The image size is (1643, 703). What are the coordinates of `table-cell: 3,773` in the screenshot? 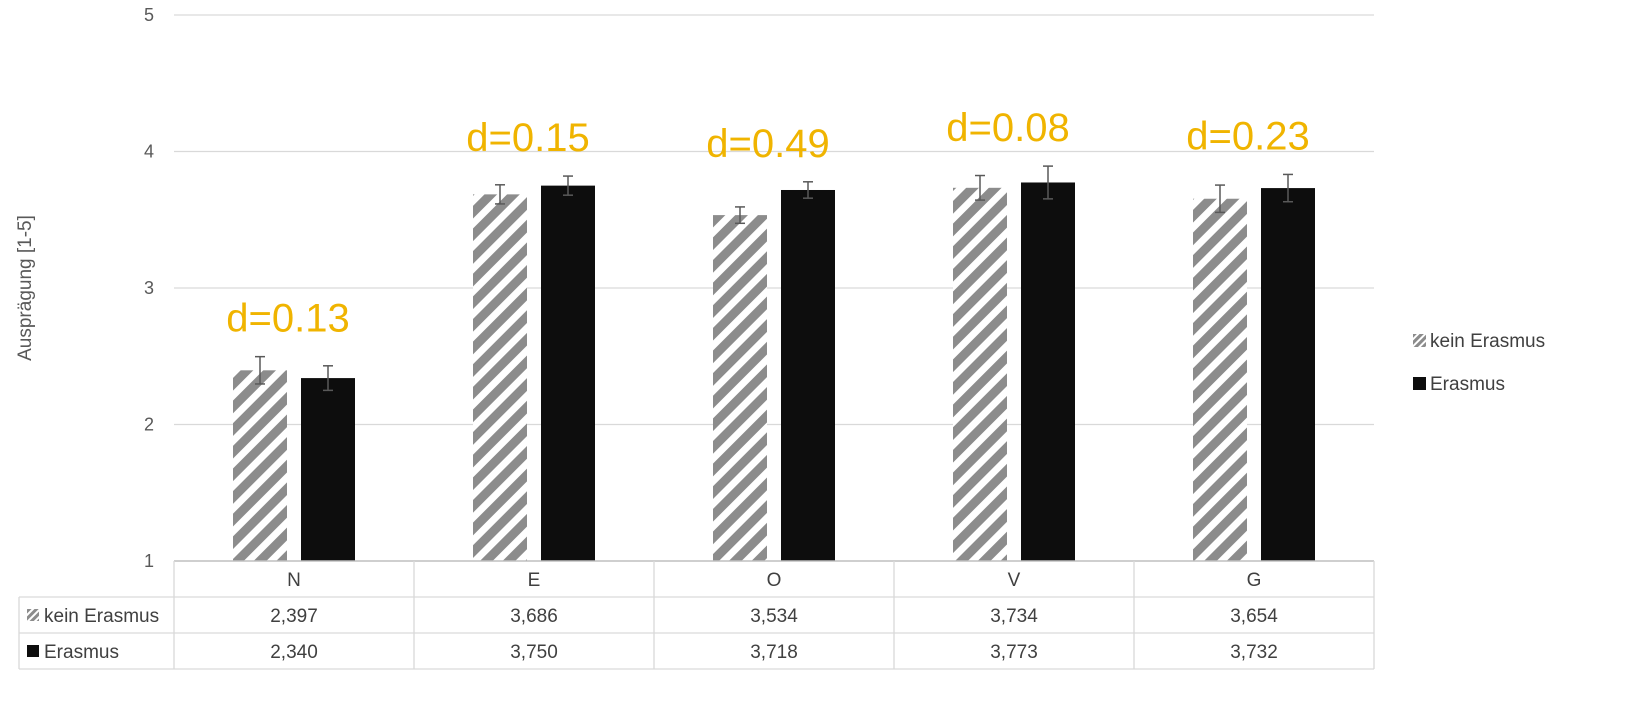 It's located at (1014, 652).